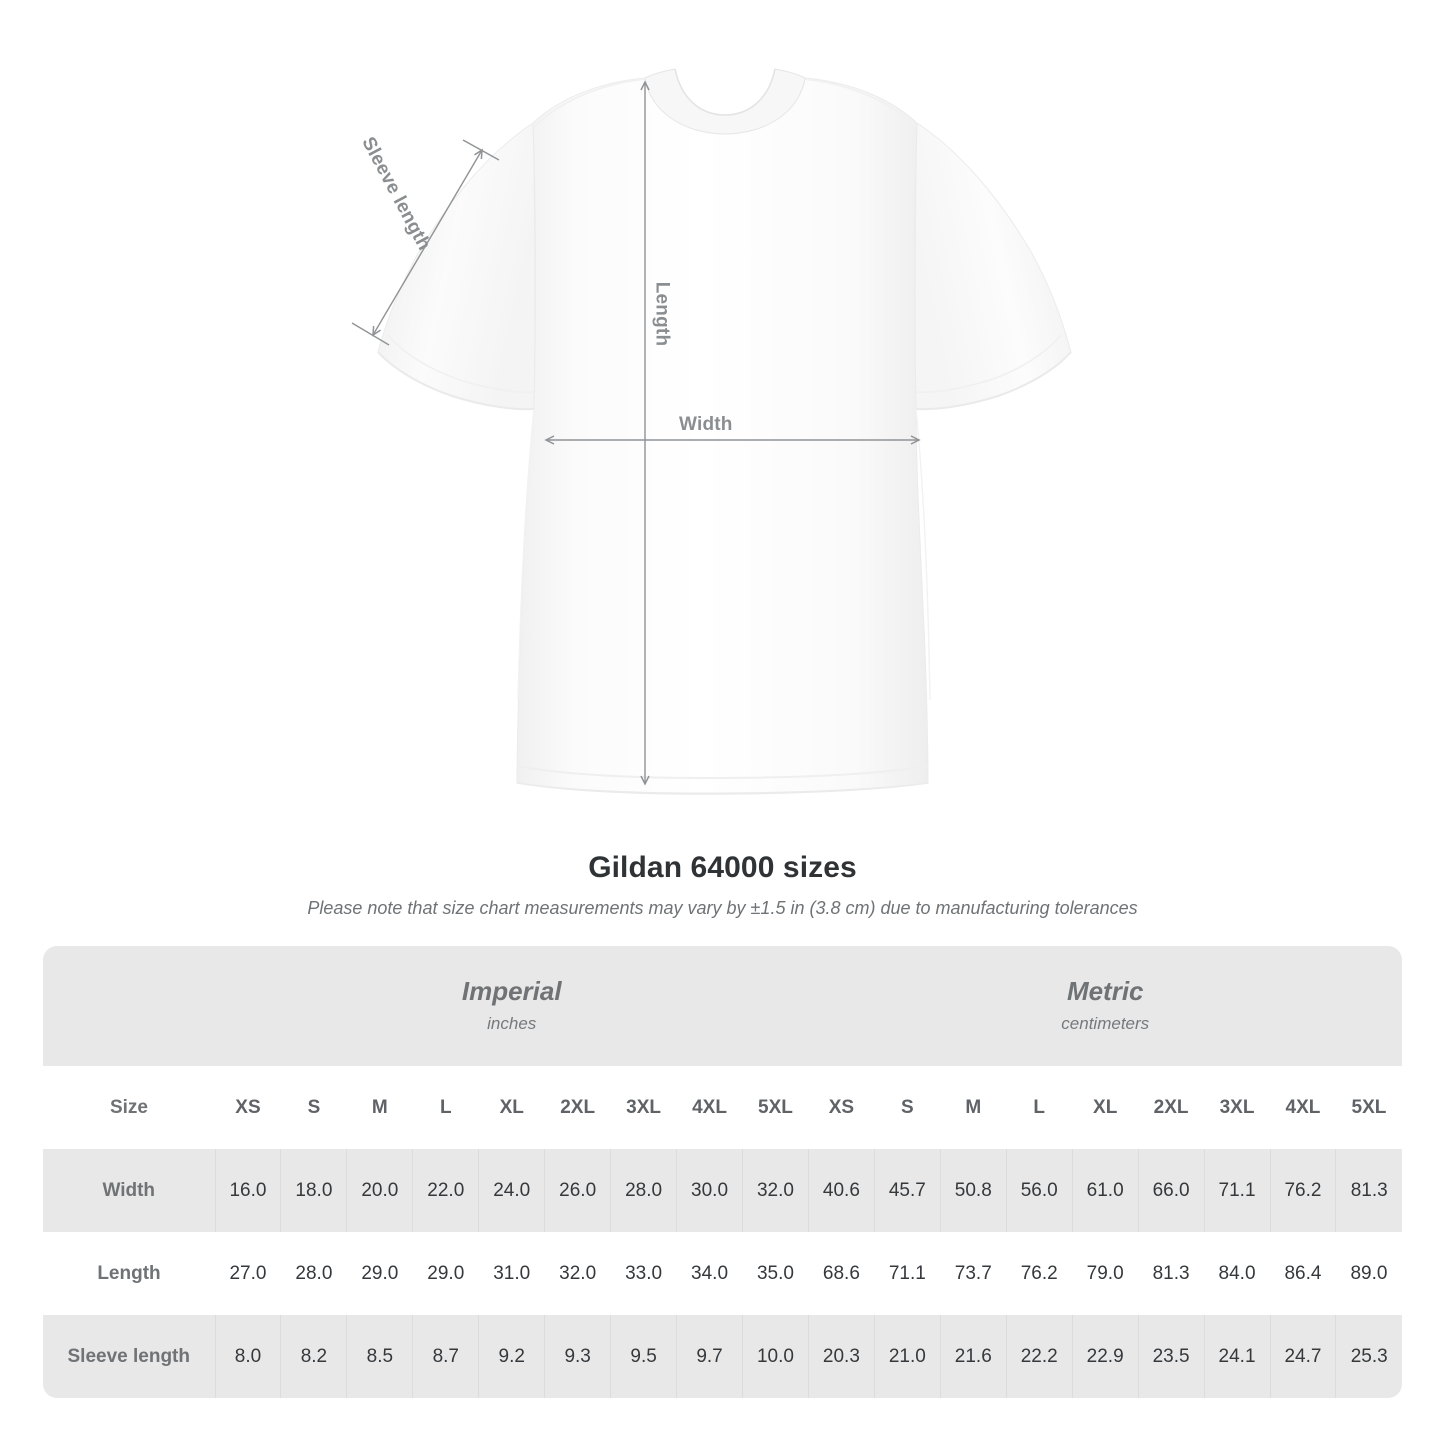  Describe the element at coordinates (1237, 1107) in the screenshot. I see `size-header-metric-3xl: 3XL` at that location.